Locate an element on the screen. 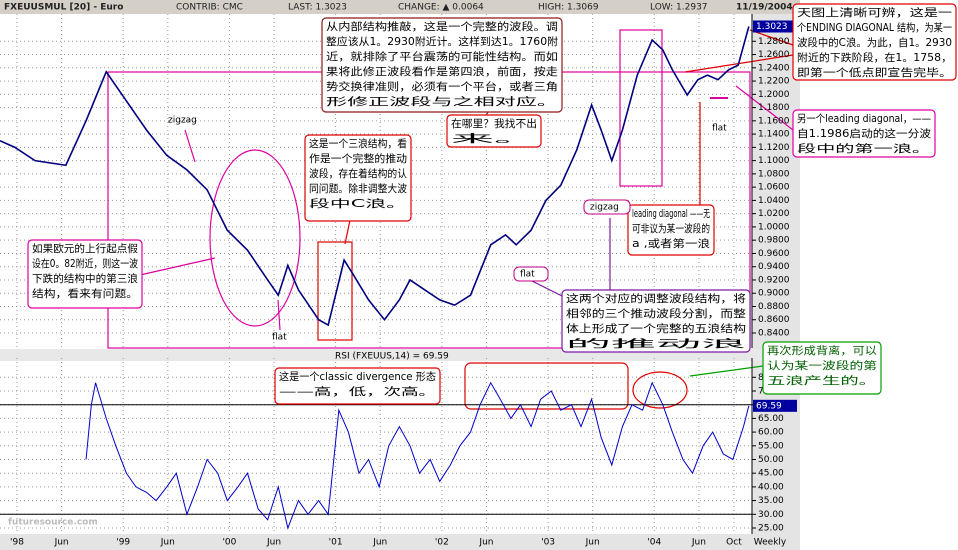  annotation-line: 相邻的三个推动波段分割，而整 is located at coordinates (656, 313).